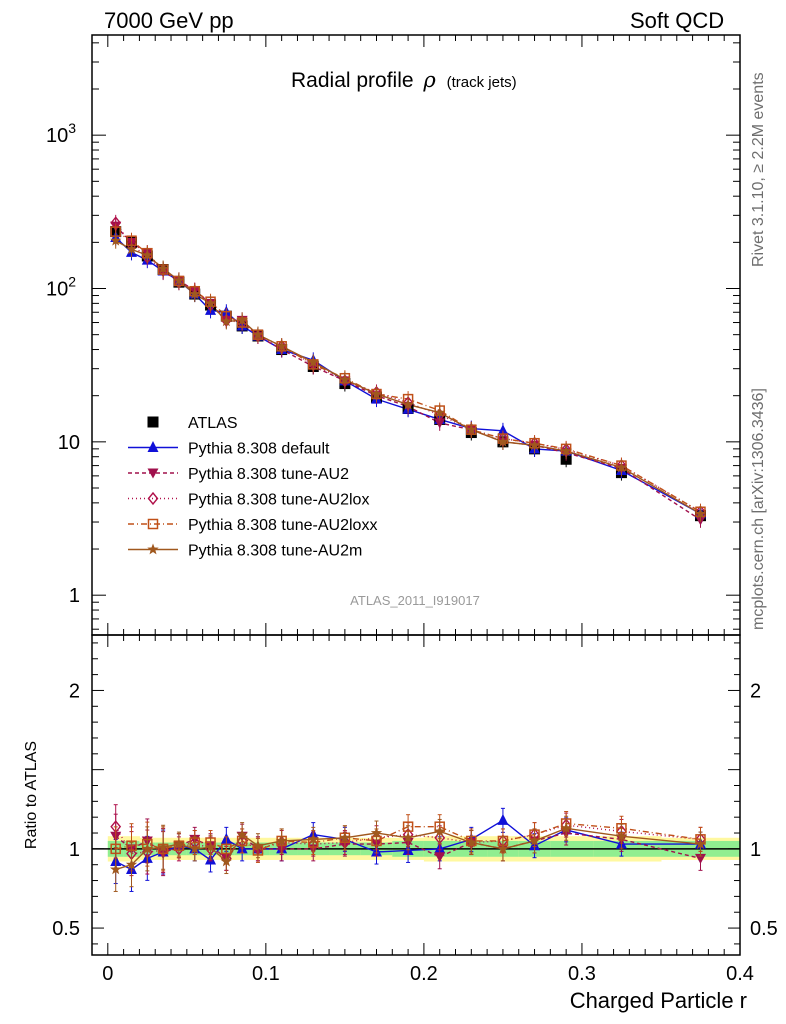 The image size is (786, 1024). Describe the element at coordinates (66, 929) in the screenshot. I see `ratio-y-tick-label: 0.5` at that location.